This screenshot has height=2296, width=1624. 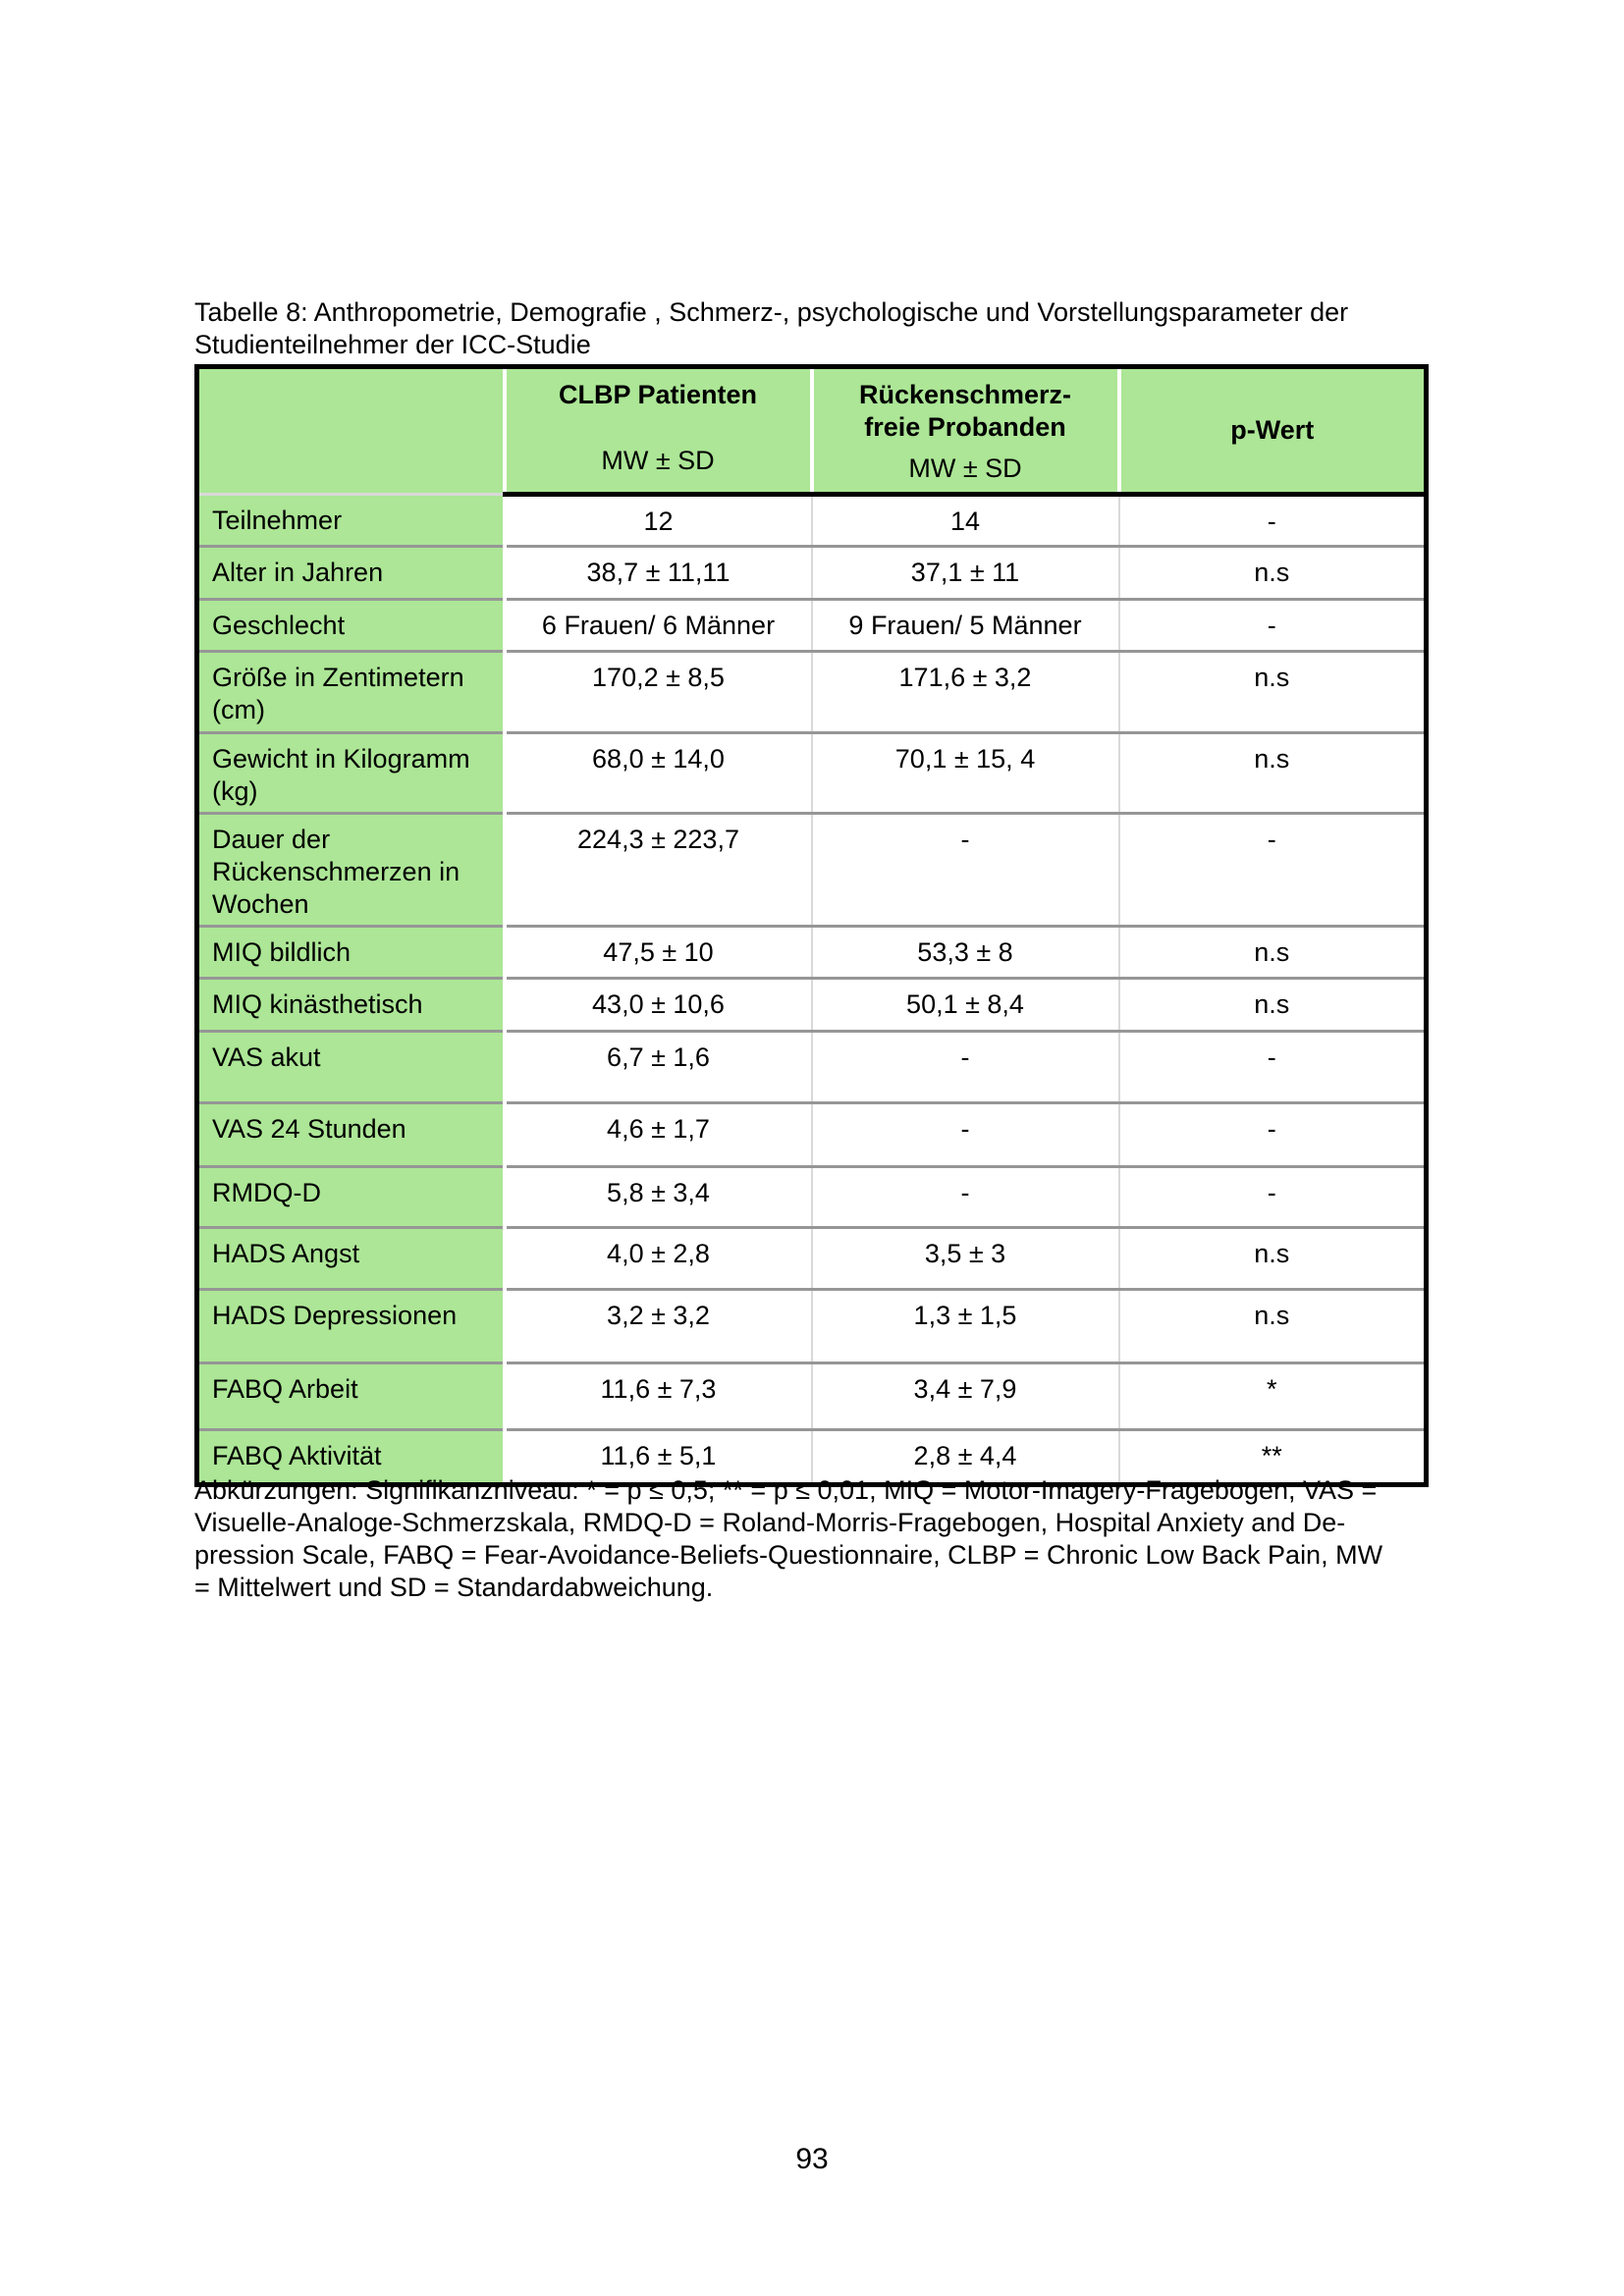 What do you see at coordinates (965, 468) in the screenshot?
I see `header-control-subtitle: MW ± SD` at bounding box center [965, 468].